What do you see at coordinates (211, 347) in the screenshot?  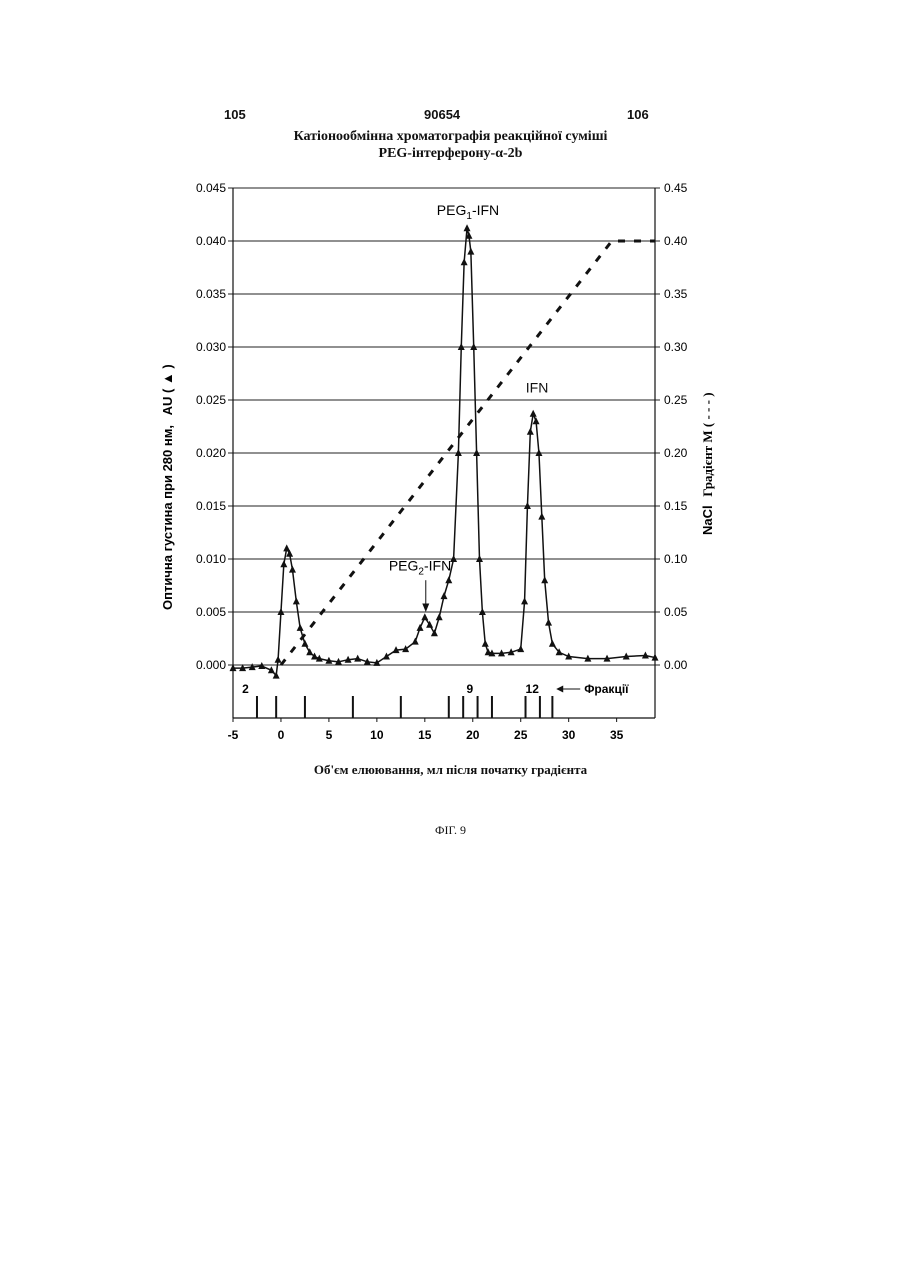 I see `y-tick-label-left: 0.030` at bounding box center [211, 347].